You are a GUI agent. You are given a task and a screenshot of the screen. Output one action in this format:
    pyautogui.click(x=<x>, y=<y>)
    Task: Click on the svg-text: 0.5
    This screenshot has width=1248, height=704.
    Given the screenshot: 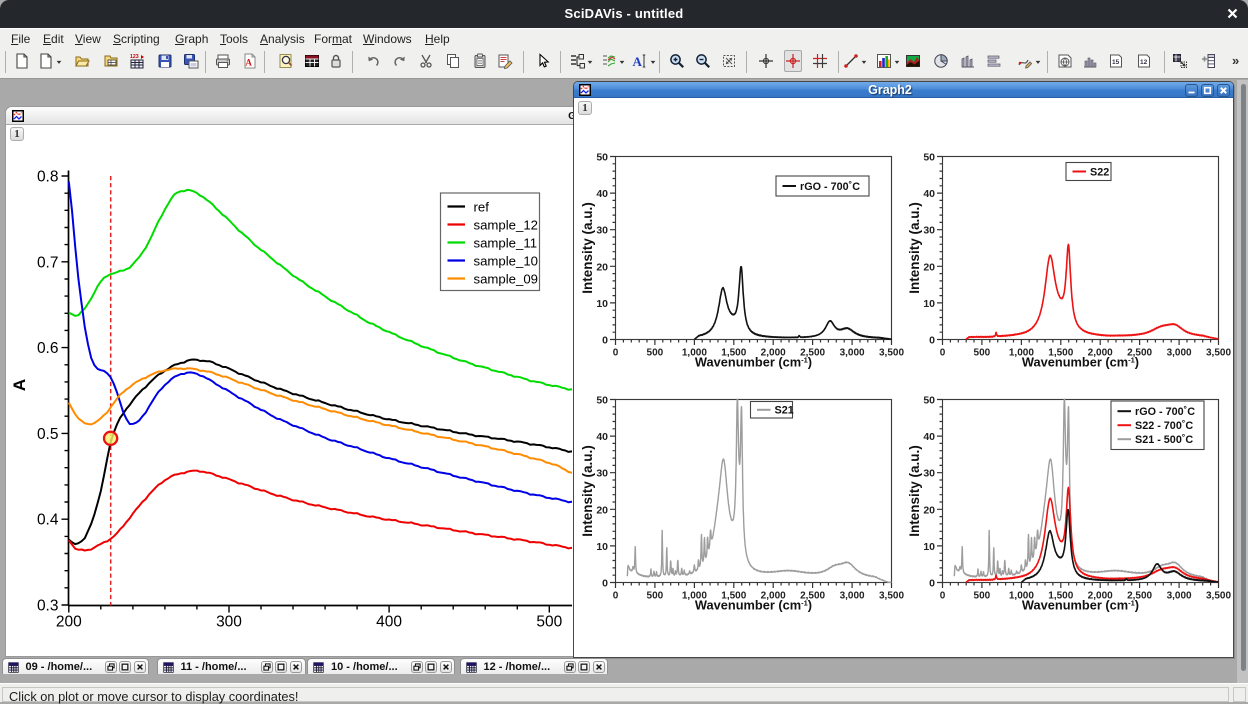 What is the action you would take?
    pyautogui.click(x=48, y=434)
    